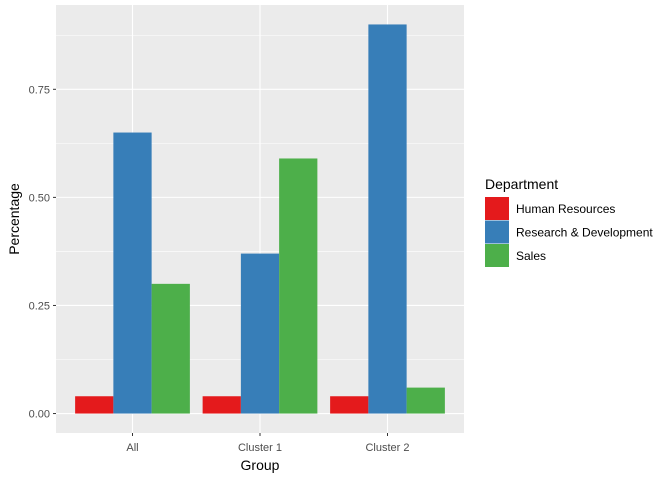  What do you see at coordinates (14, 219) in the screenshot?
I see `y-axis-title: Percentage` at bounding box center [14, 219].